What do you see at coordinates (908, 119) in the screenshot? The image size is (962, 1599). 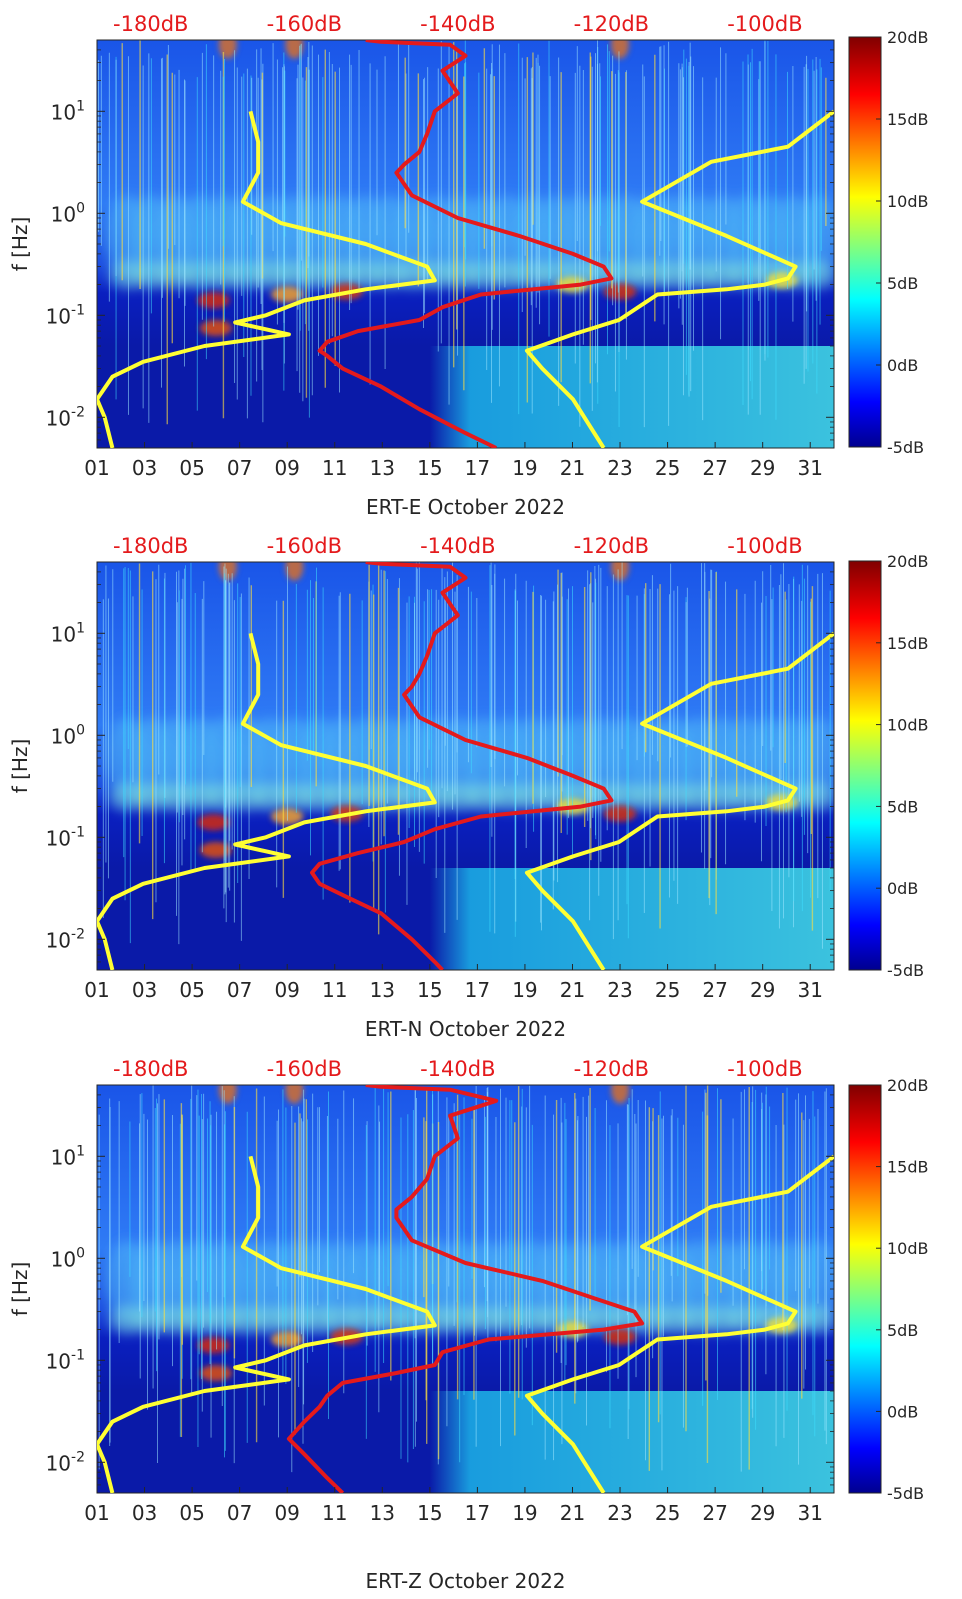 I see `colorbar-tick-label: 15dB` at bounding box center [908, 119].